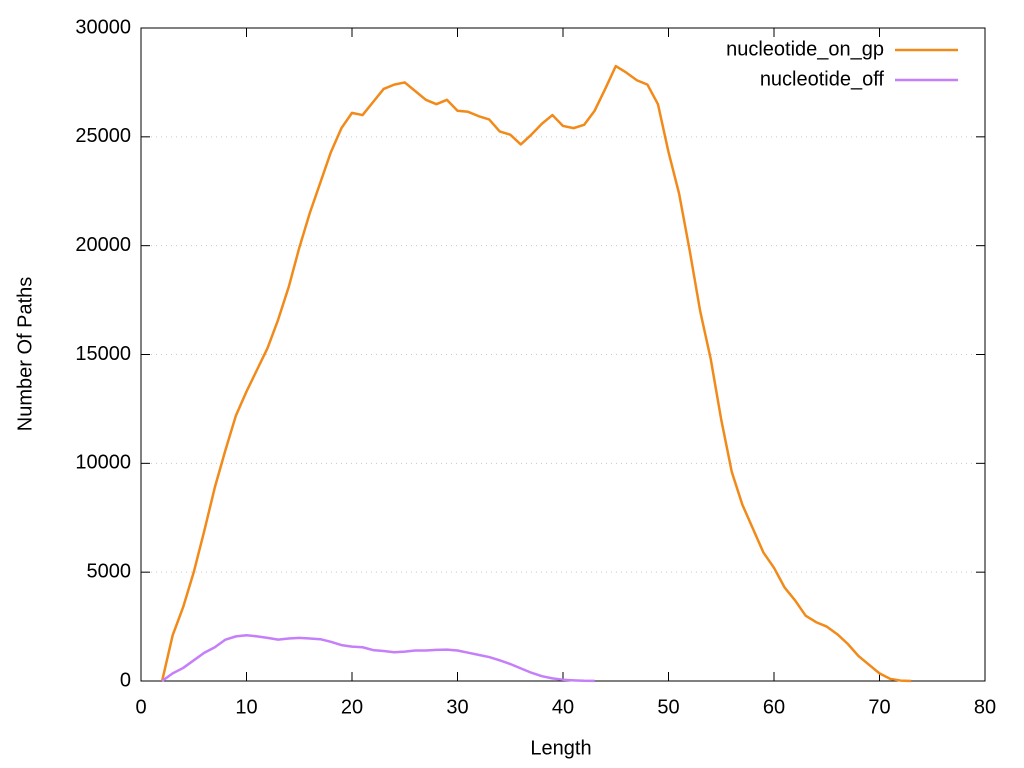 The height and width of the screenshot is (768, 1024). I want to click on x-tick-label: 80, so click(985, 707).